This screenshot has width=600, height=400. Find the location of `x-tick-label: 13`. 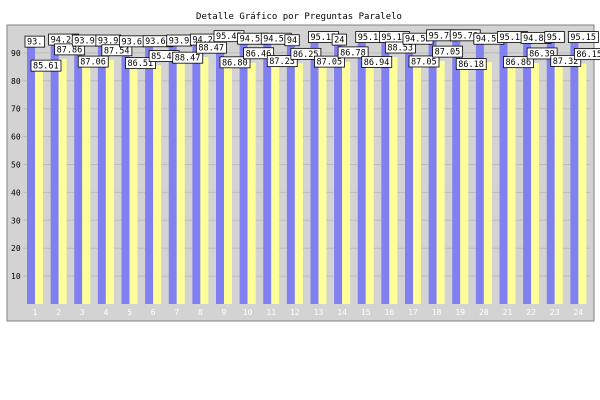

x-tick-label: 13 is located at coordinates (319, 312).